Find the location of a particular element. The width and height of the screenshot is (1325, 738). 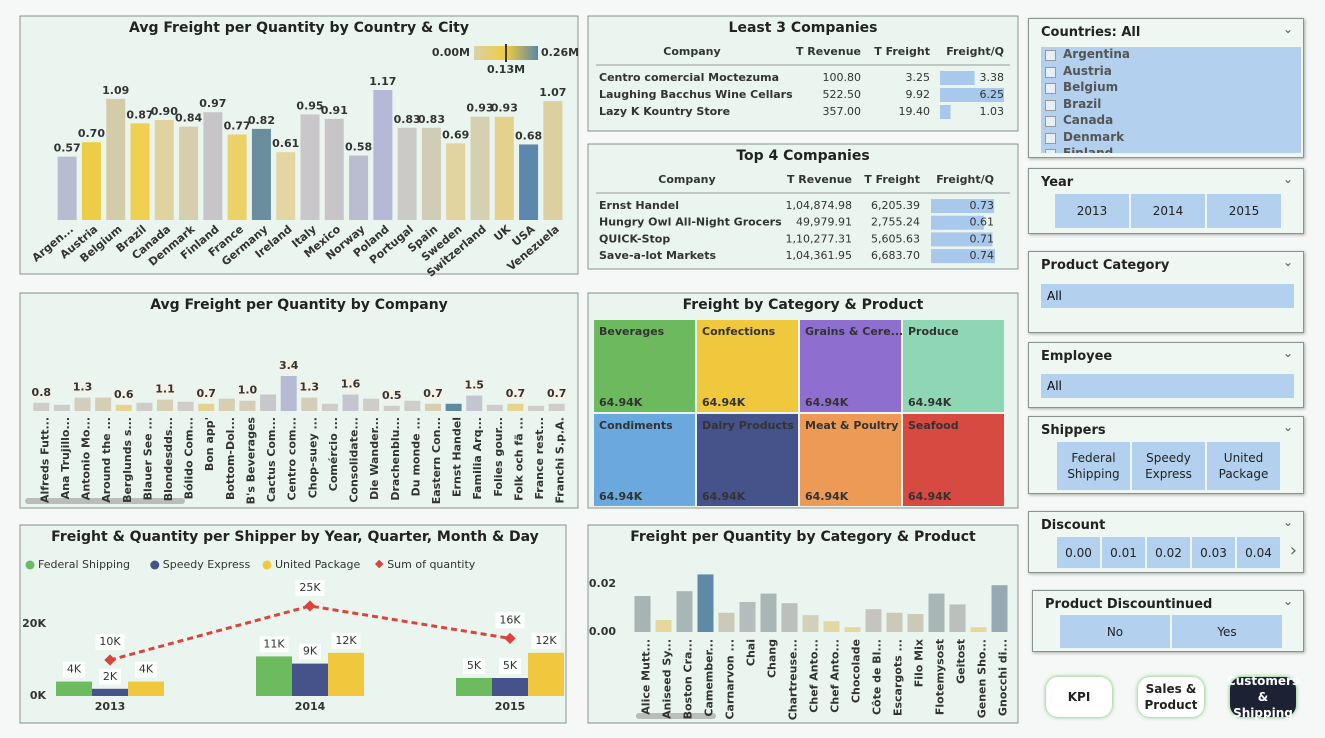

slicer-button: 2014 is located at coordinates (1169, 211).